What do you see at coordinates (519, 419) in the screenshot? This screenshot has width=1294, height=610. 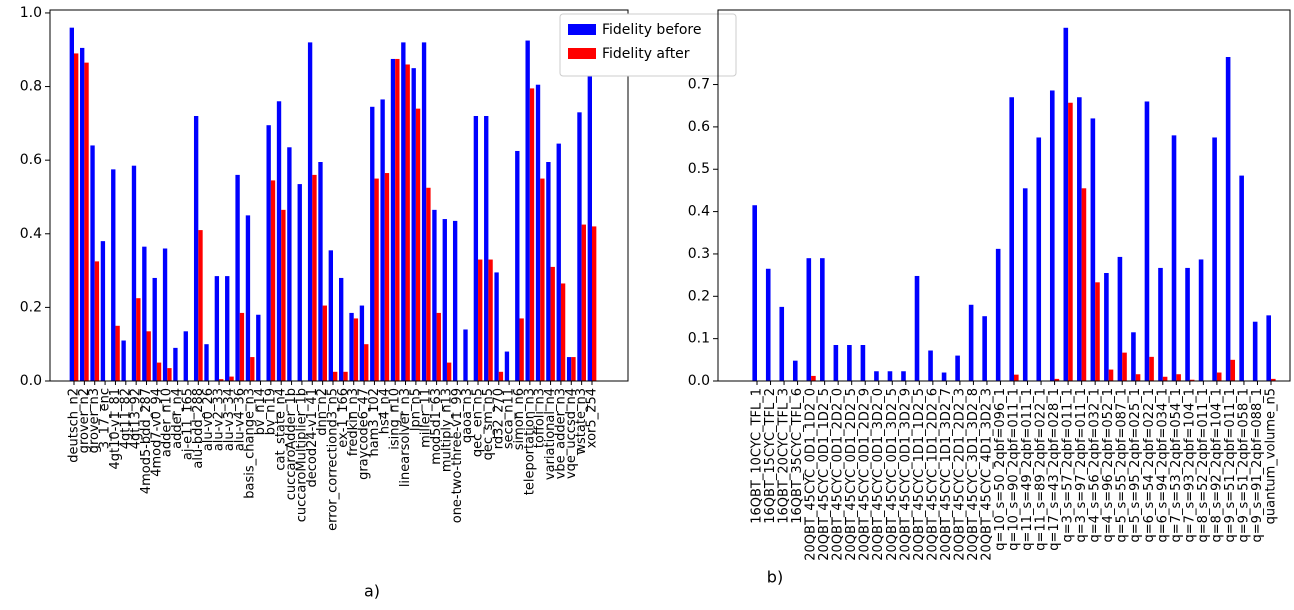 I see `x-tick-label: simon_n6` at bounding box center [519, 419].